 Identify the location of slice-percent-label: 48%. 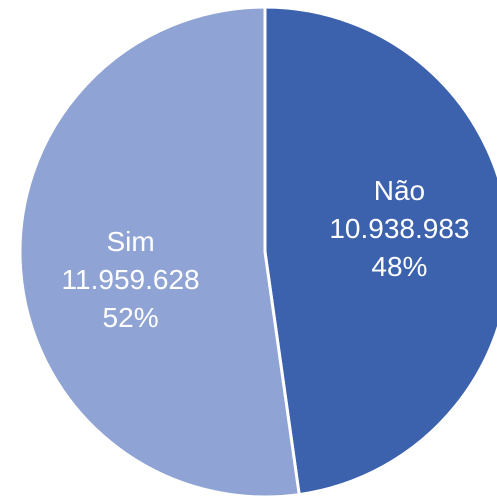
(399, 266).